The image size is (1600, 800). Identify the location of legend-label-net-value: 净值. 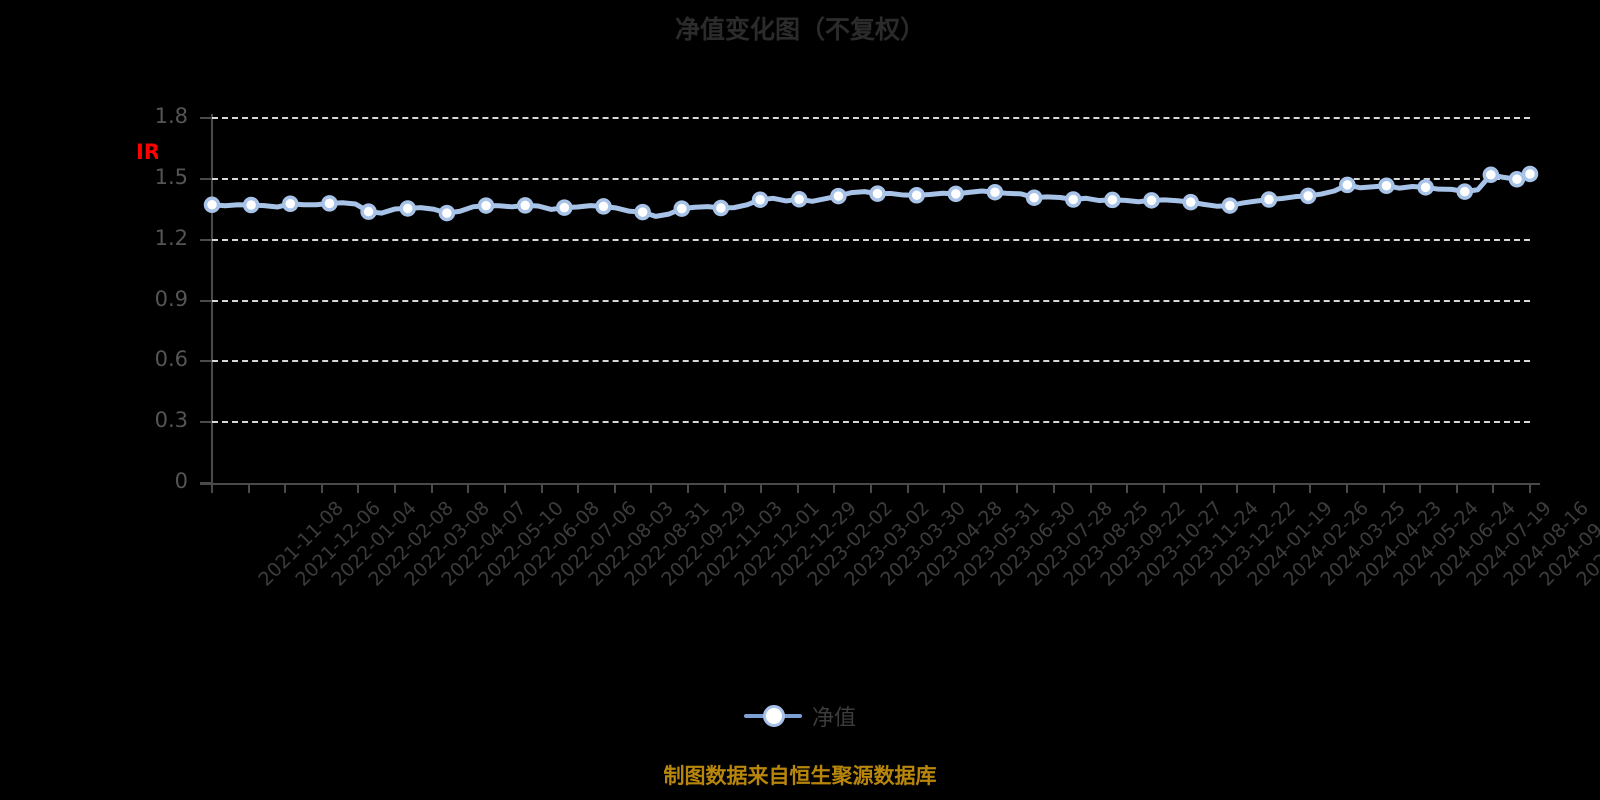
(833, 718).